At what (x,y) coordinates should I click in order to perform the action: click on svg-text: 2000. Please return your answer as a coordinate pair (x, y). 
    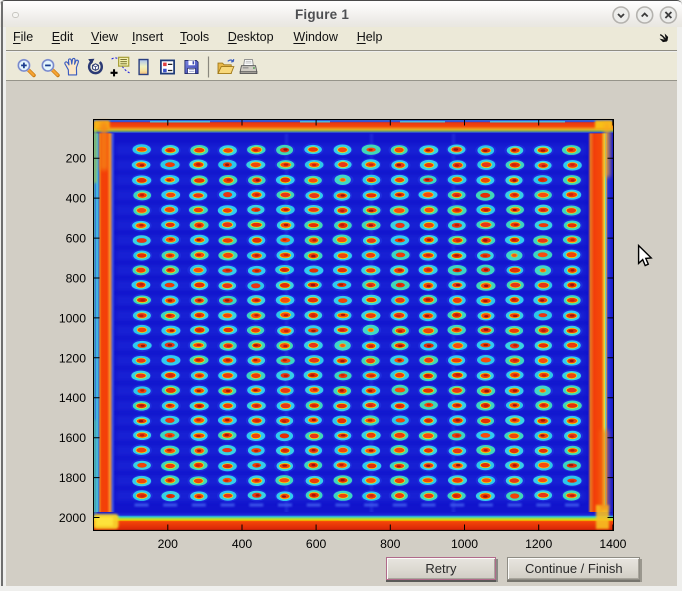
    Looking at the image, I should click on (72, 518).